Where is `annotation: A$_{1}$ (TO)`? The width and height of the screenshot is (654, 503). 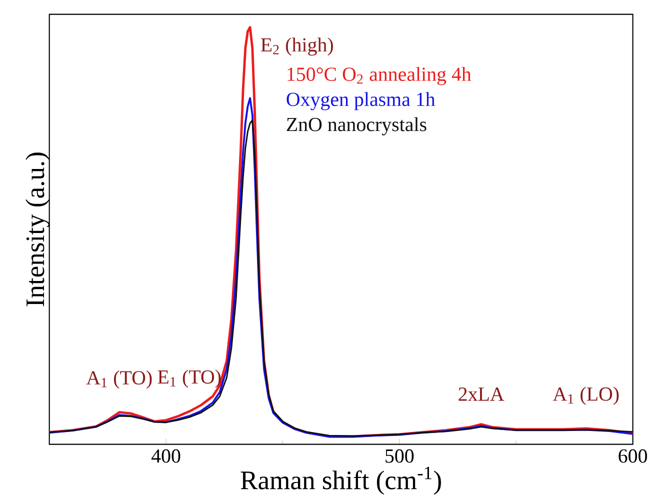
annotation: A$_{1}$ (TO) is located at coordinates (119, 379).